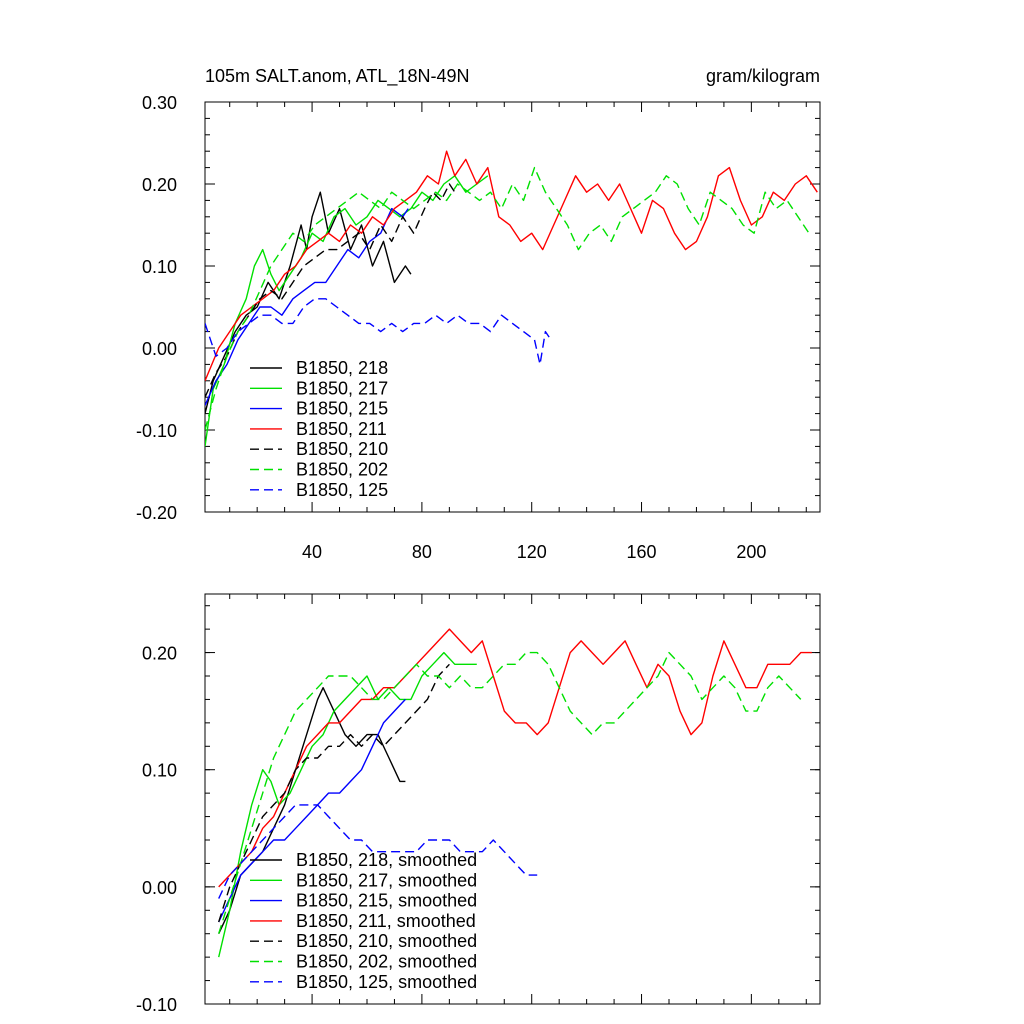 The width and height of the screenshot is (1024, 1024). What do you see at coordinates (337, 76) in the screenshot?
I see `chart-title: 105m SALT.anom, ATL_18N-49N` at bounding box center [337, 76].